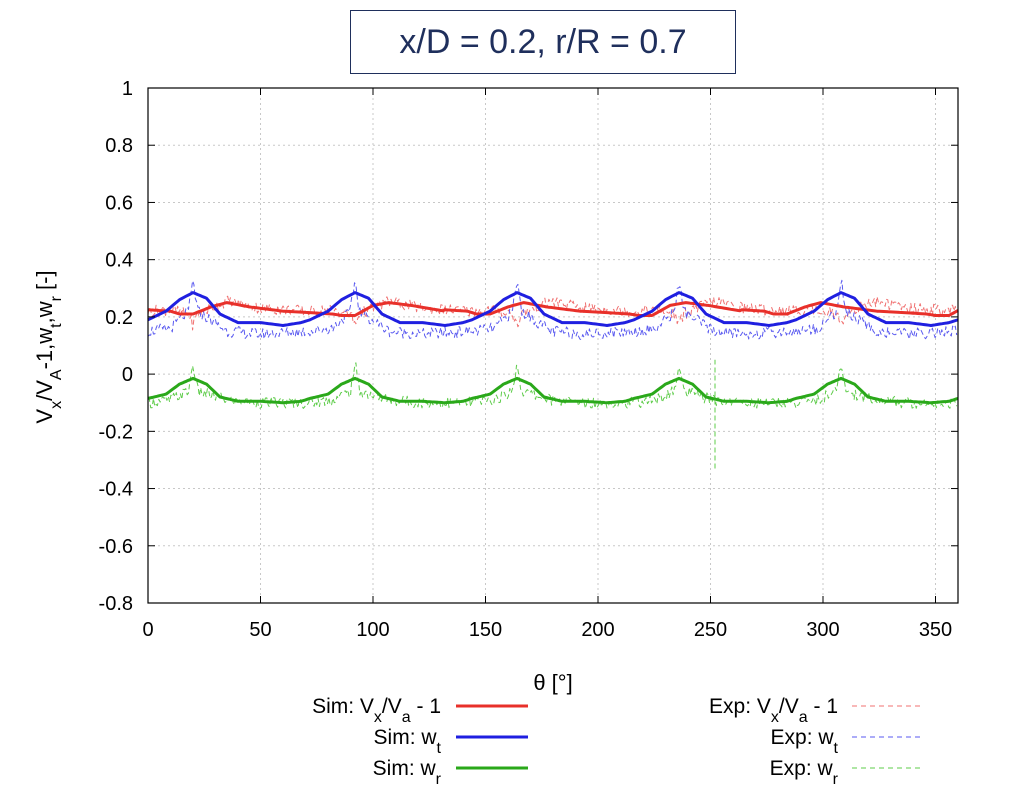 The image size is (1024, 802). I want to click on legend-label-exp-wt: Exp: wt, so click(805, 741).